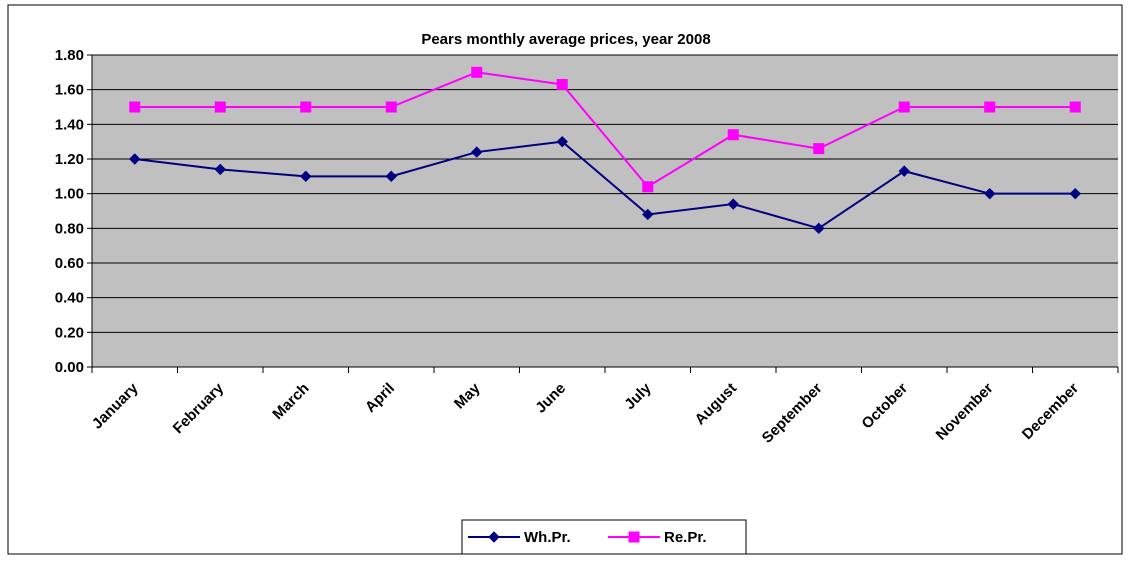  I want to click on legend-label: Wh.Pr., so click(547, 537).